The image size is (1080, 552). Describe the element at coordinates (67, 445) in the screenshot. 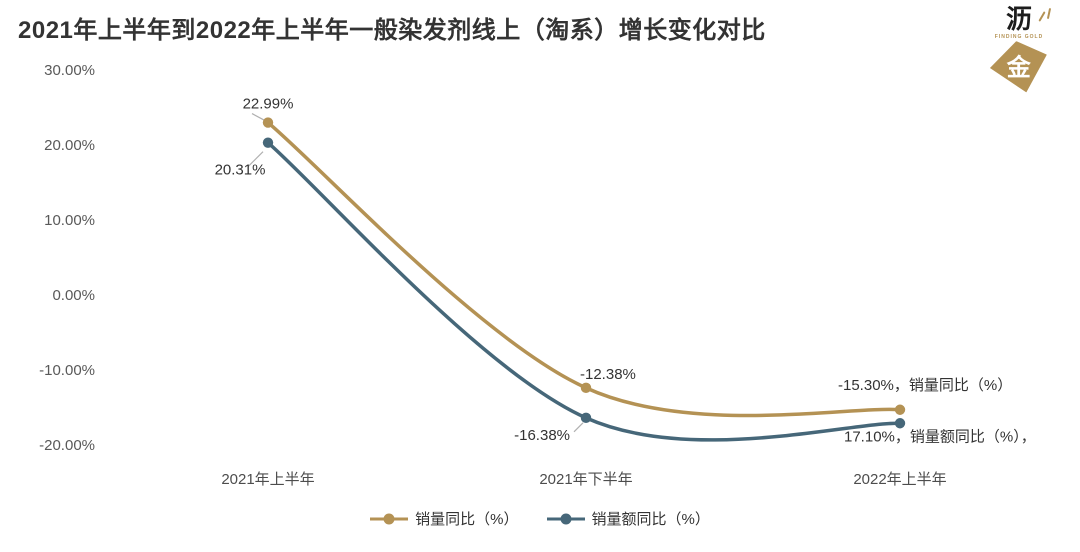

I see `y-axis-tick-label: -20.00%` at that location.